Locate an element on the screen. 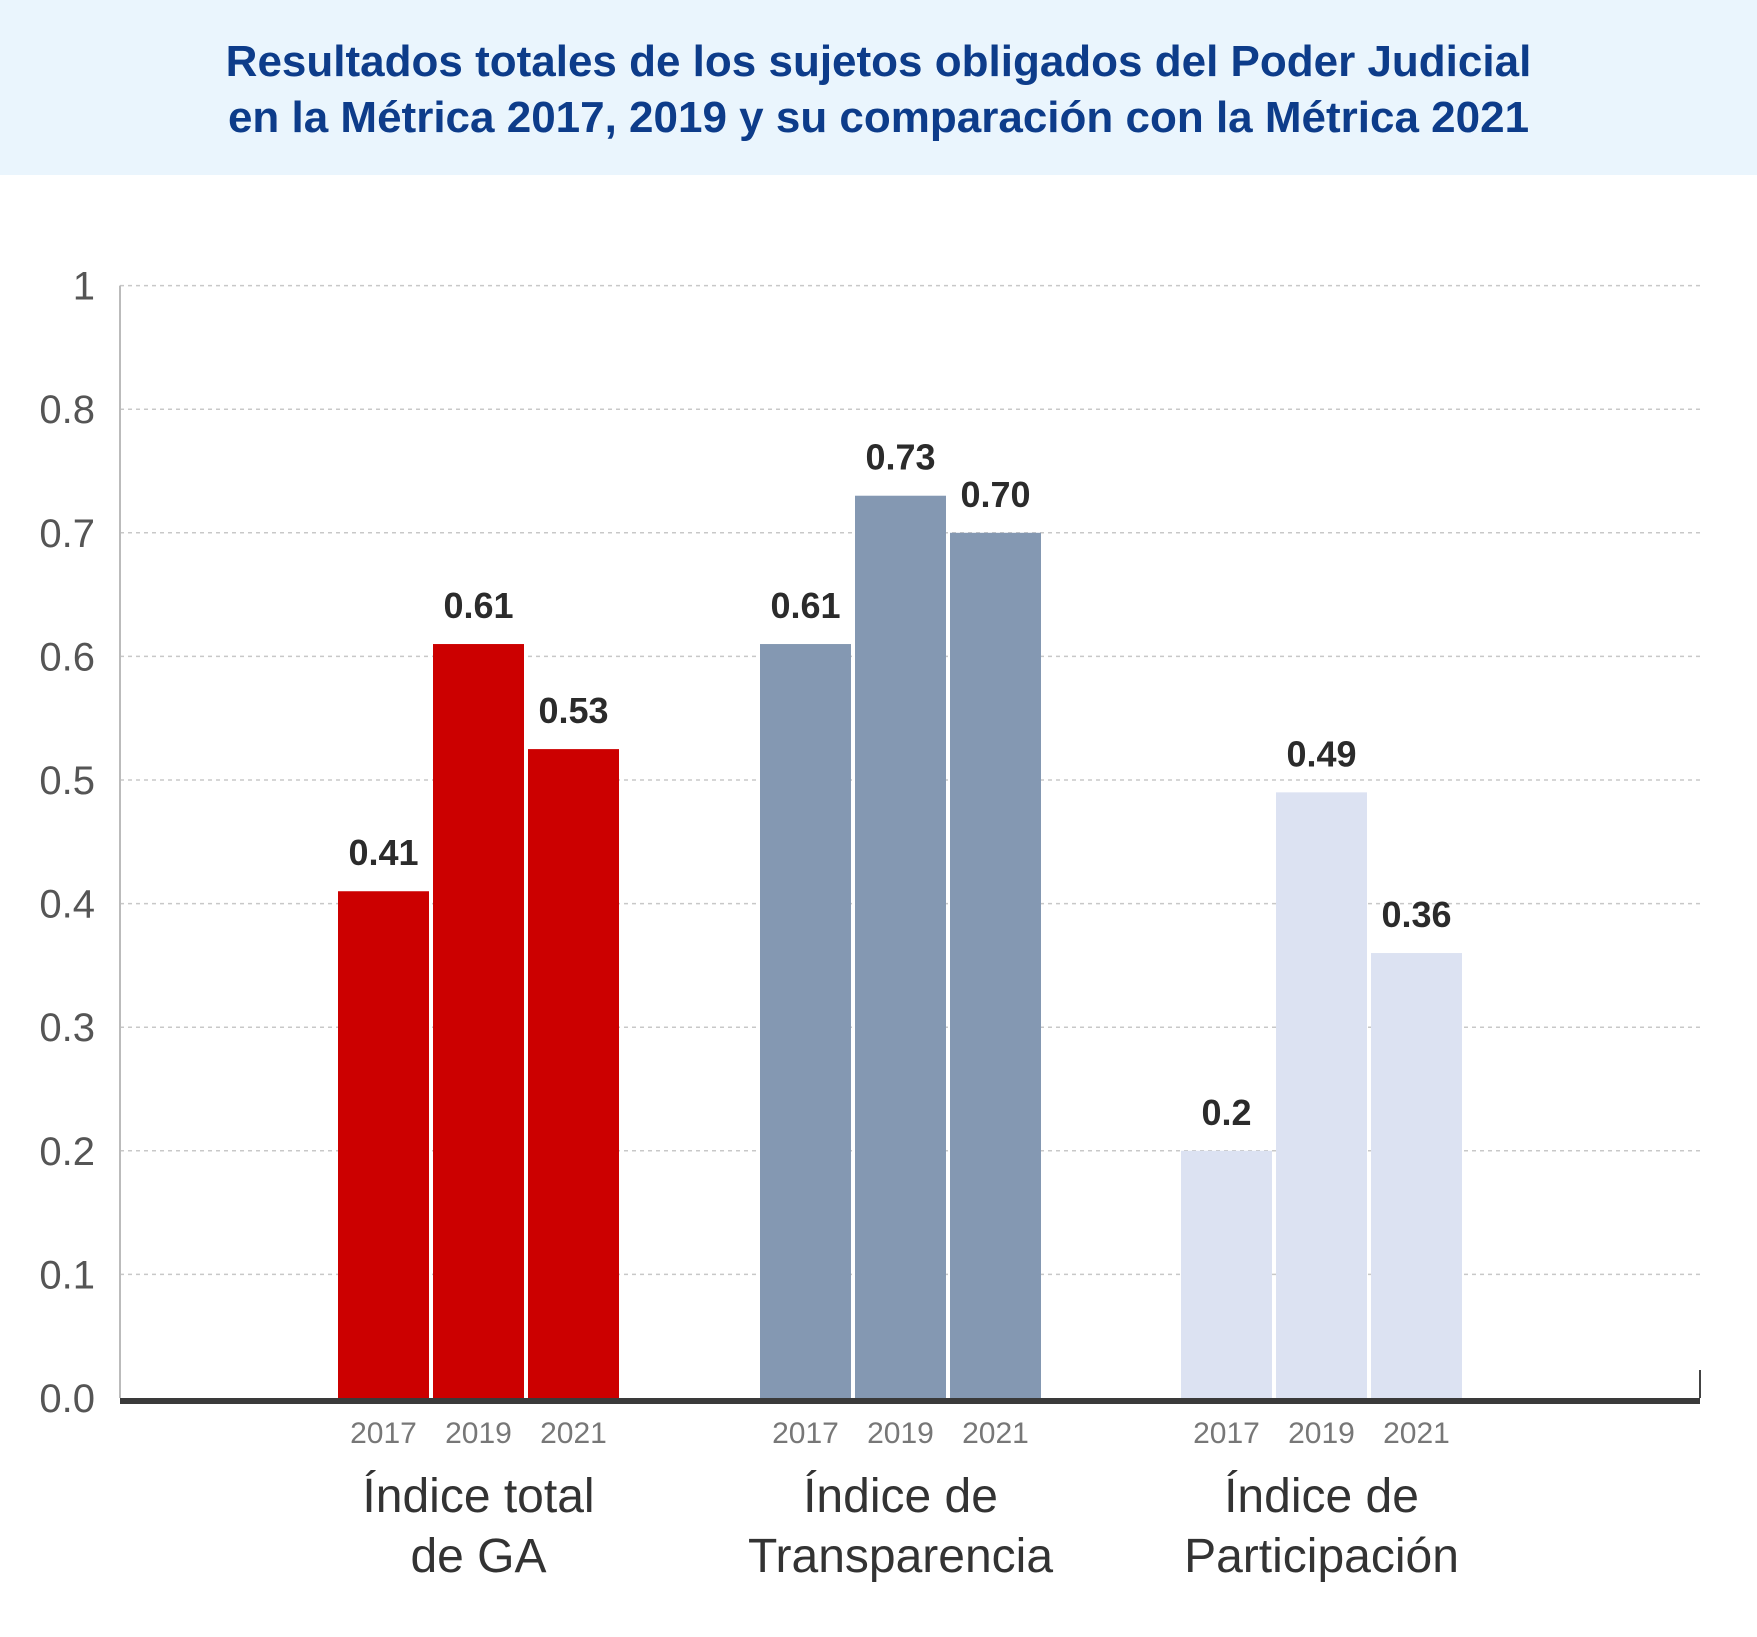  bar-value-label: 0.53 is located at coordinates (573, 710).